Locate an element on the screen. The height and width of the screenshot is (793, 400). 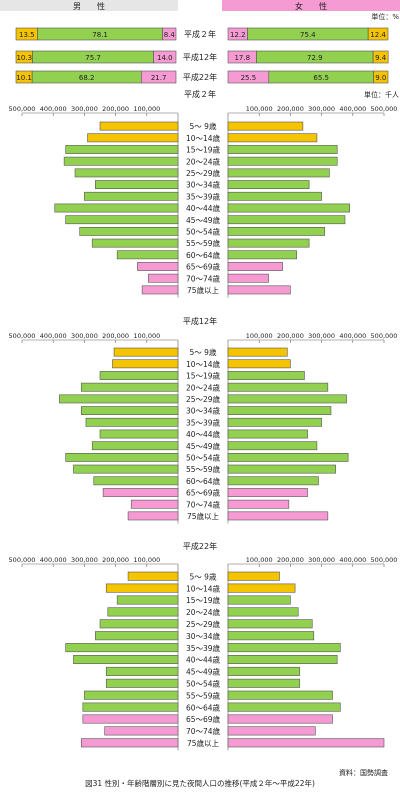
pyramid-title: 平成12年 is located at coordinates (200, 321).